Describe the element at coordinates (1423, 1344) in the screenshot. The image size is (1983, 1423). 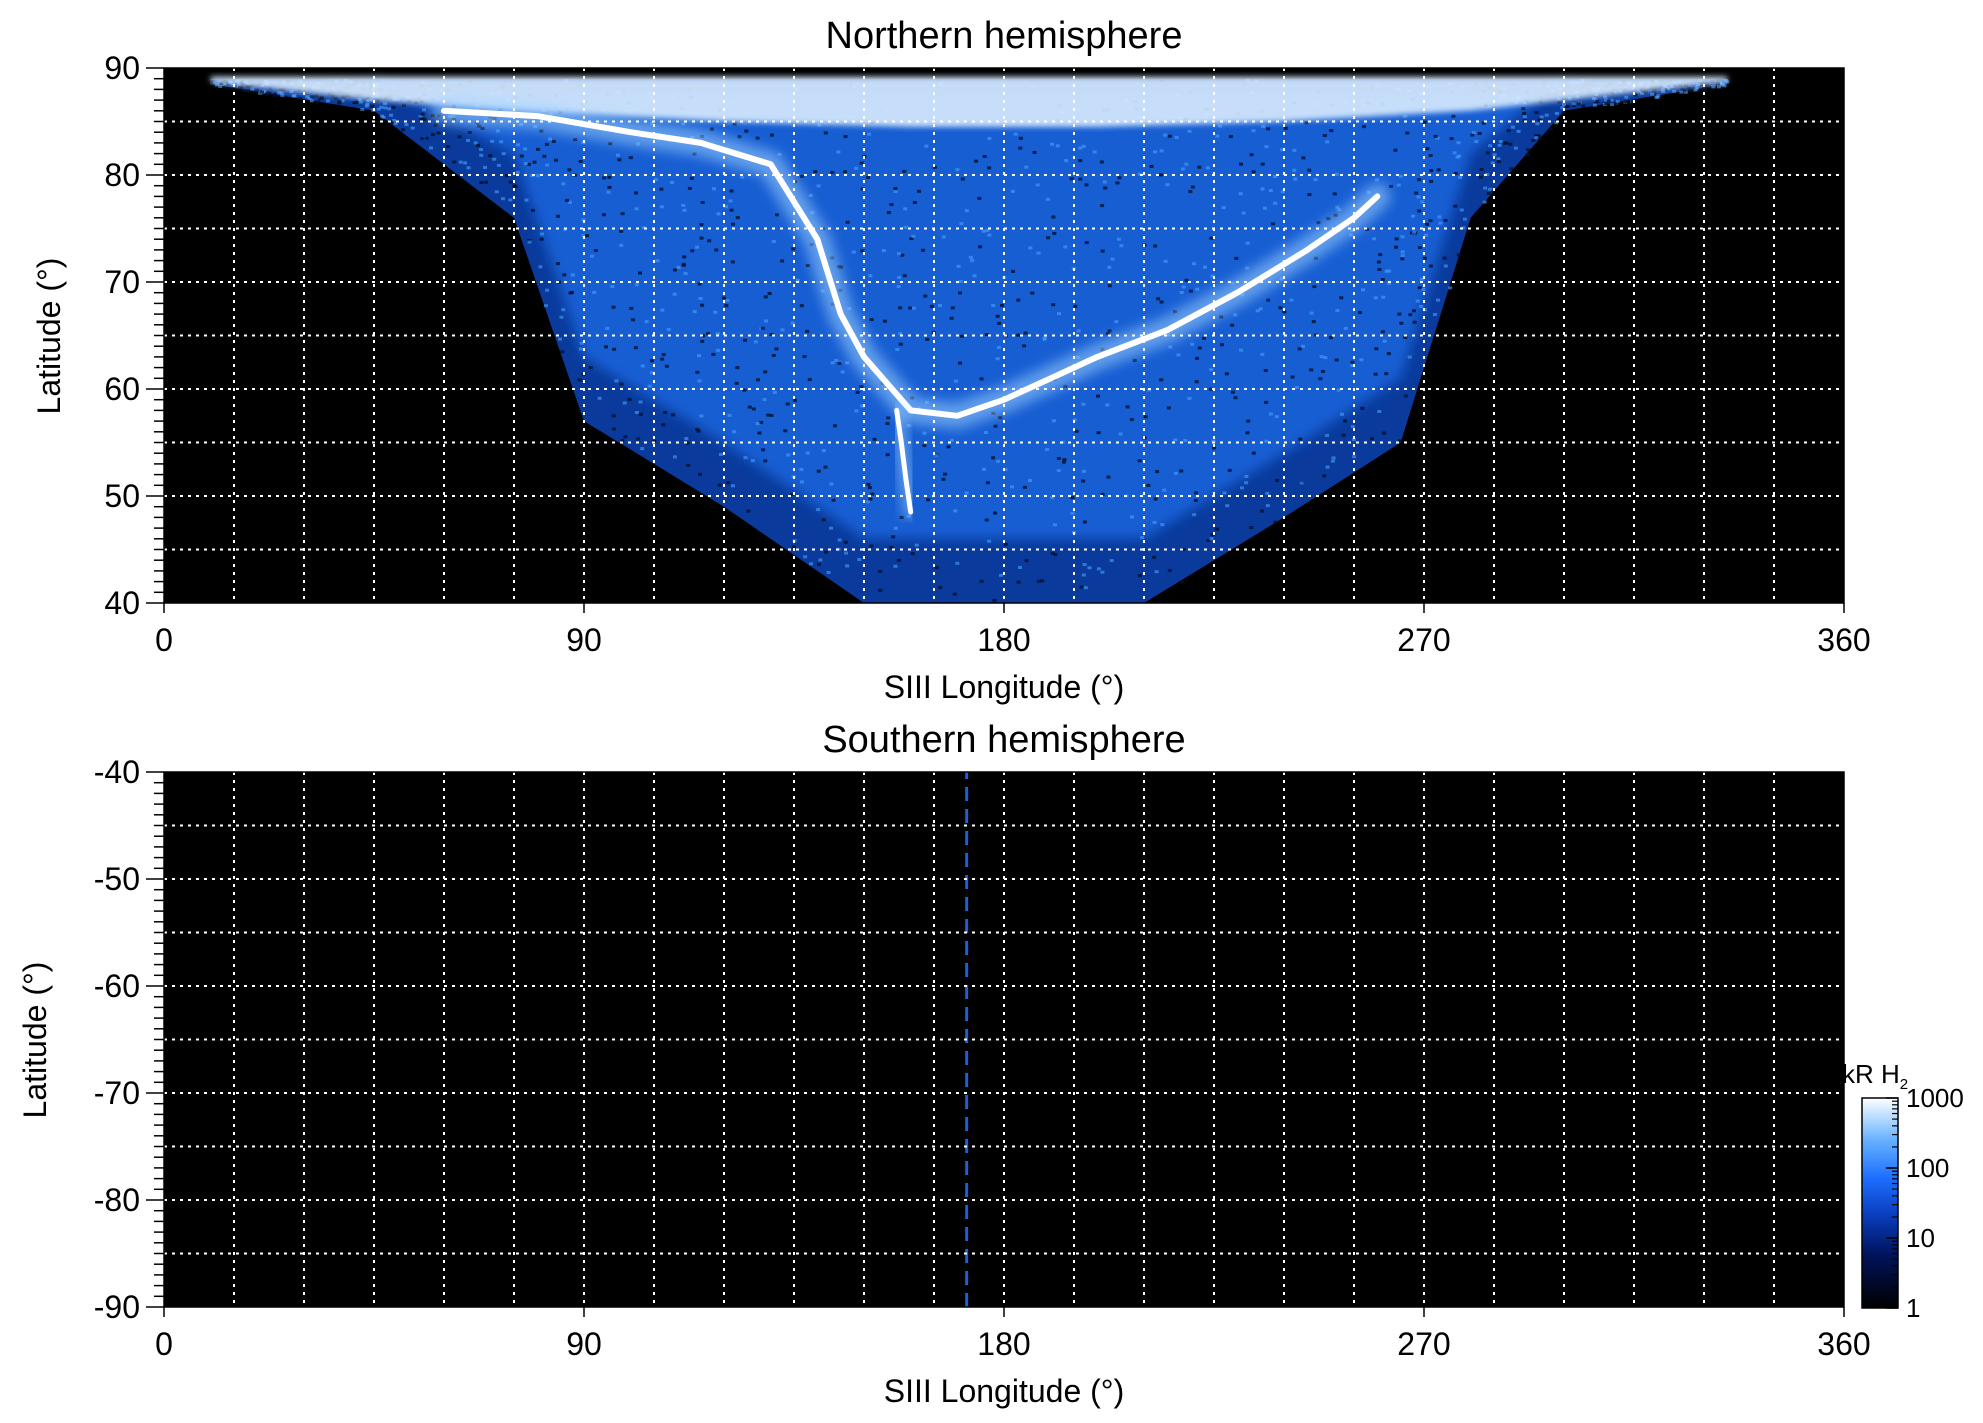
I see `south-xtick-label: 270` at that location.